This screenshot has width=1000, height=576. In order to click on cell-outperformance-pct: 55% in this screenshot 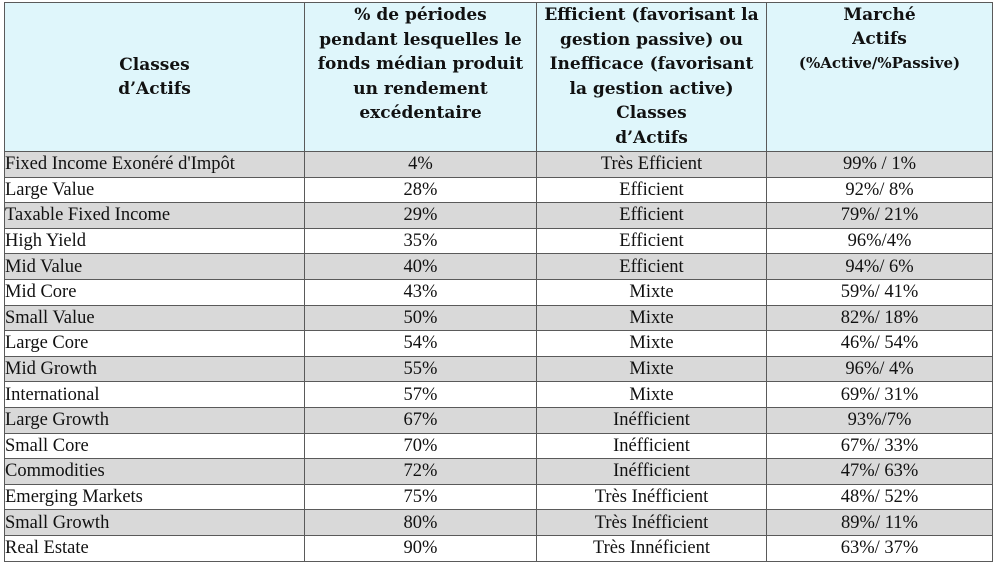, I will do `click(420, 369)`.